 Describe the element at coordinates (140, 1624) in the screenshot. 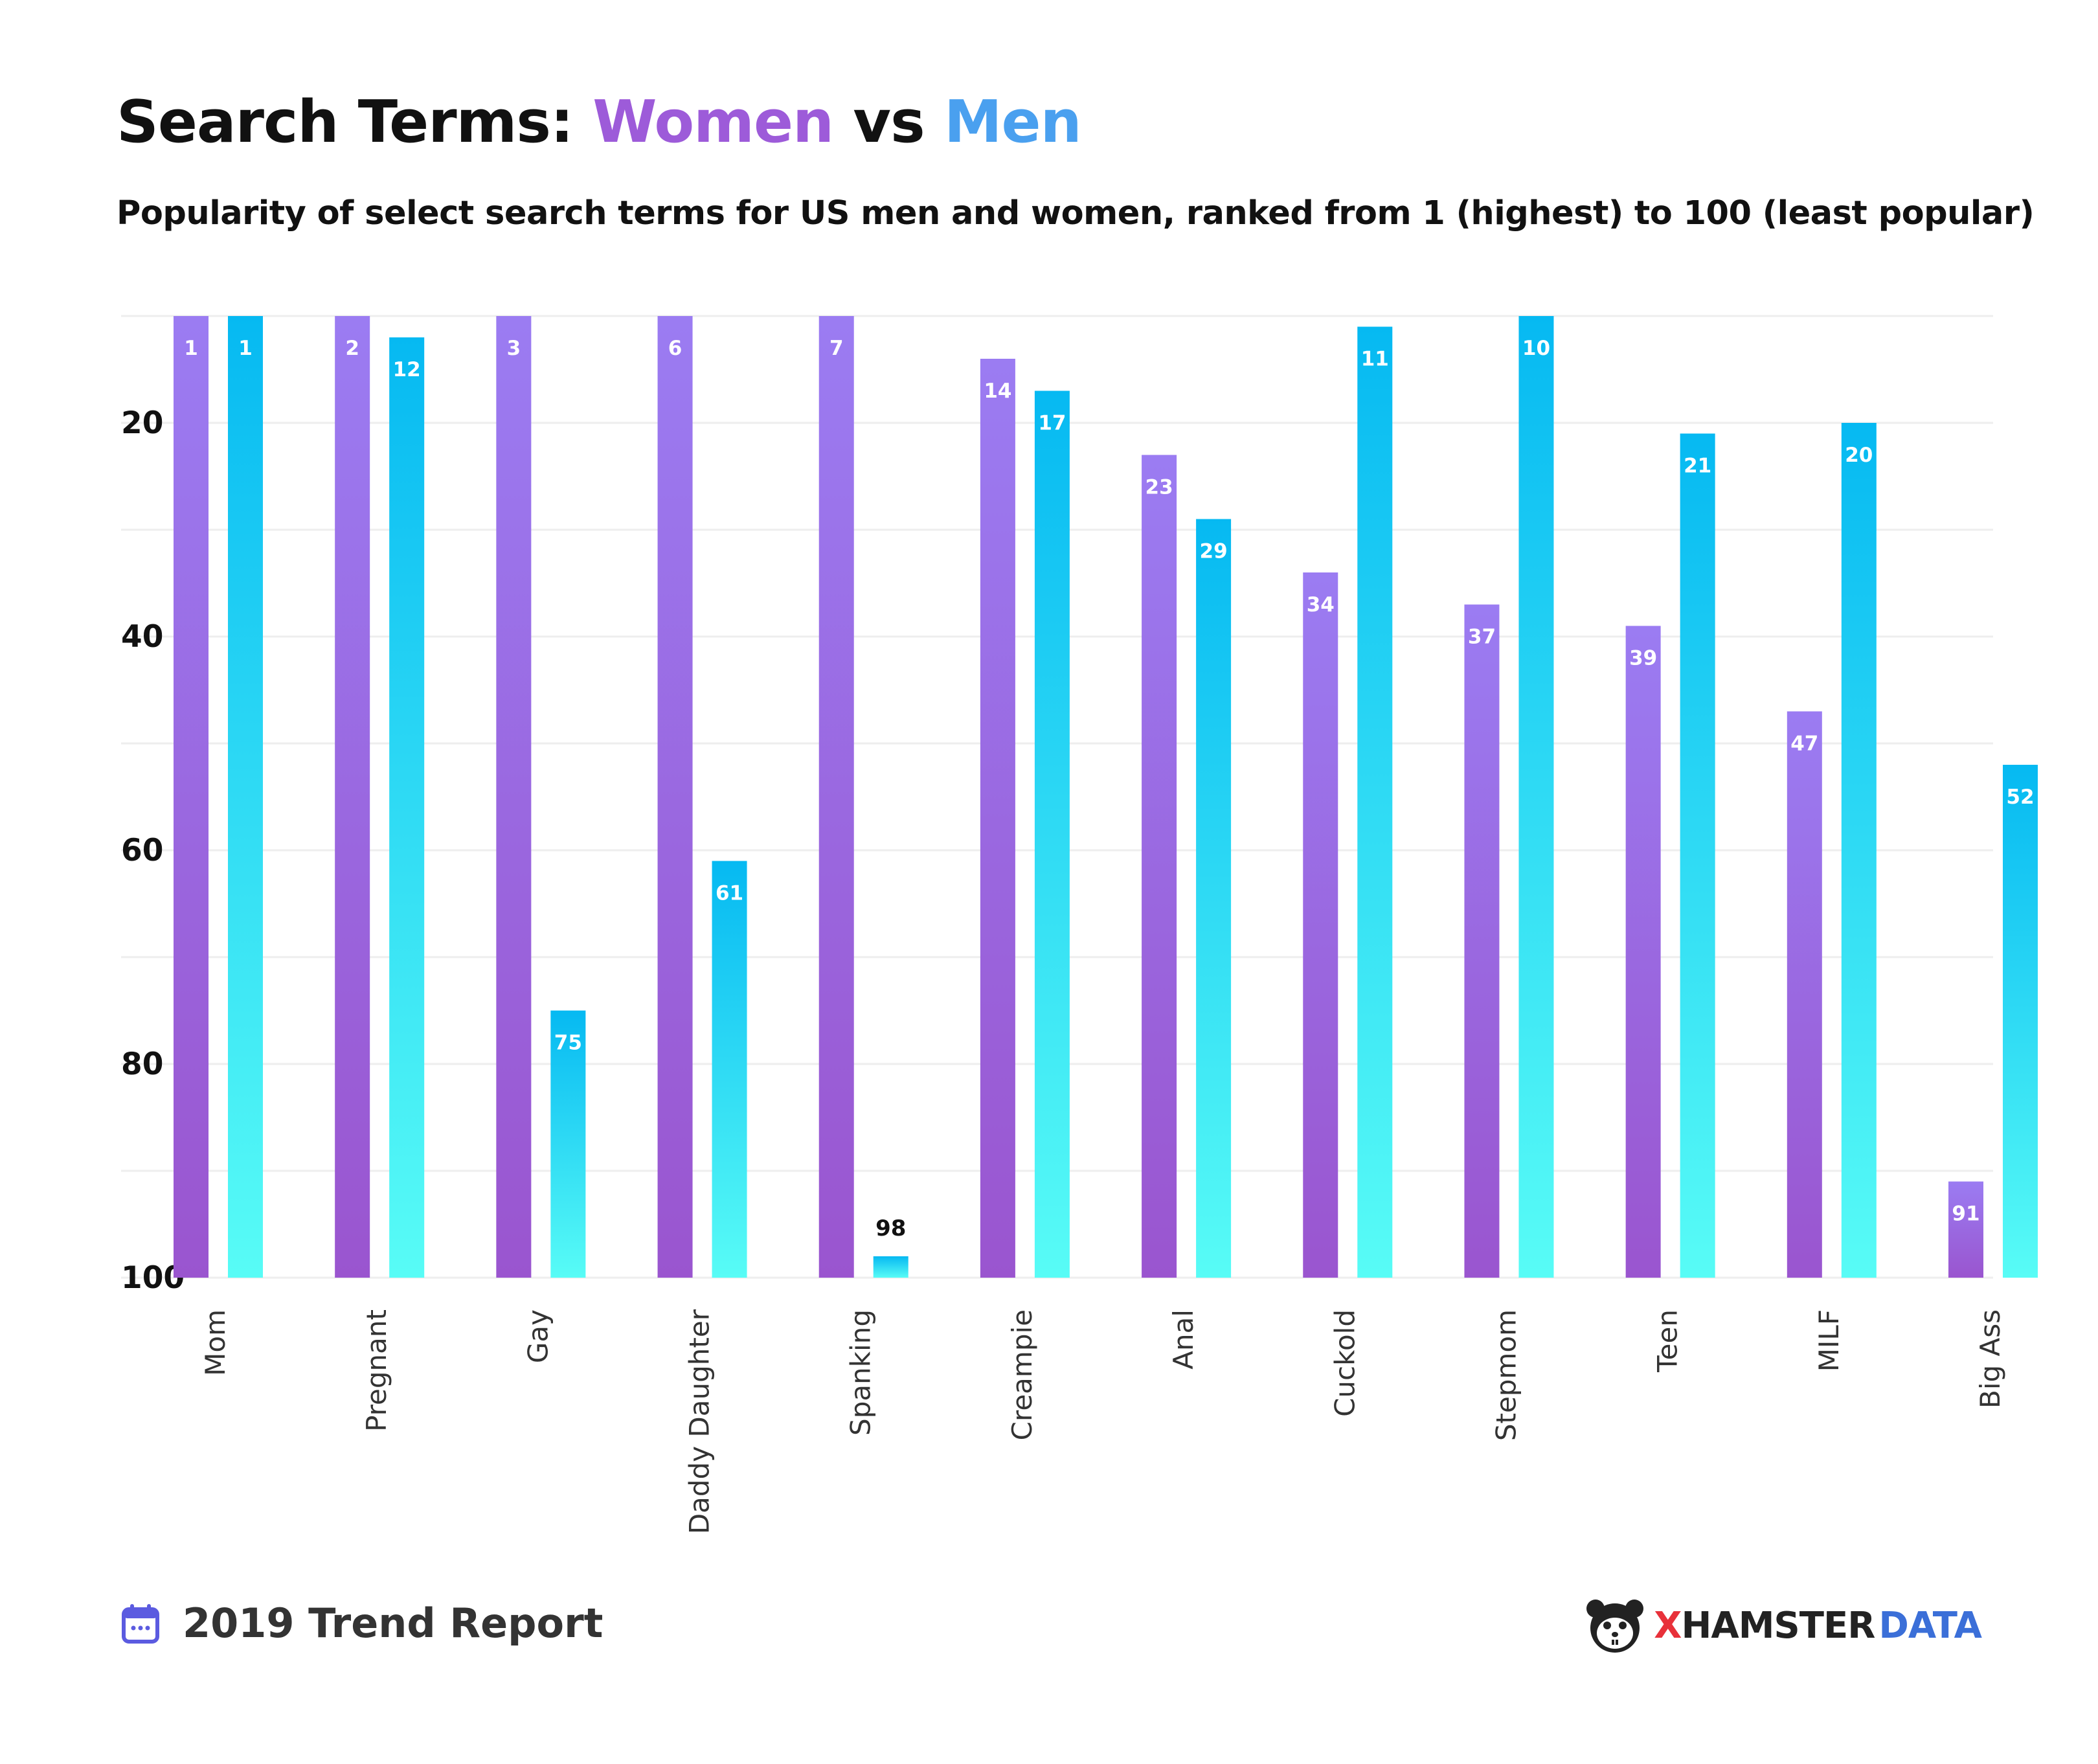

I see `calendar-icon` at that location.